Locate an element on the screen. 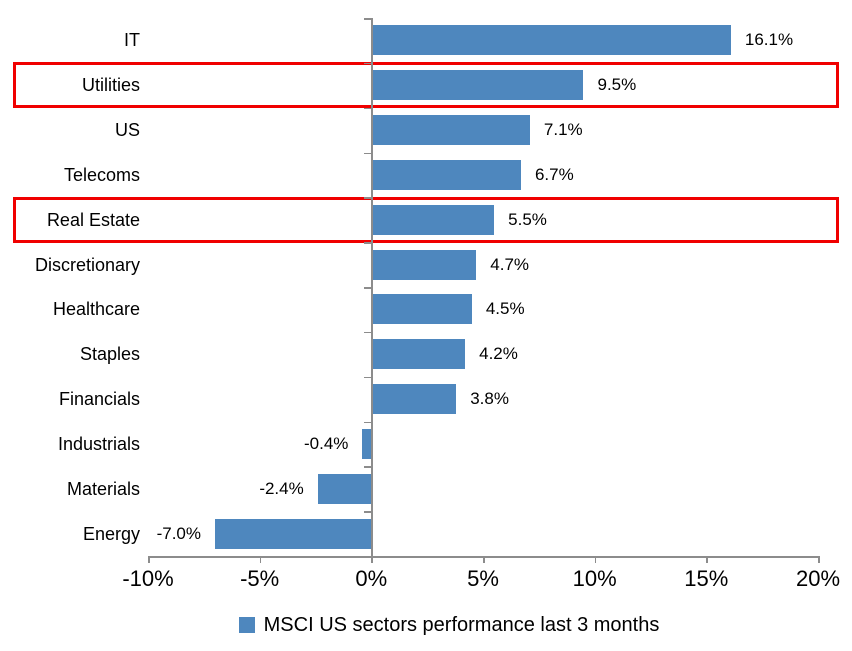 Image resolution: width=852 pixels, height=651 pixels. category-label: Discretionary is located at coordinates (87, 264).